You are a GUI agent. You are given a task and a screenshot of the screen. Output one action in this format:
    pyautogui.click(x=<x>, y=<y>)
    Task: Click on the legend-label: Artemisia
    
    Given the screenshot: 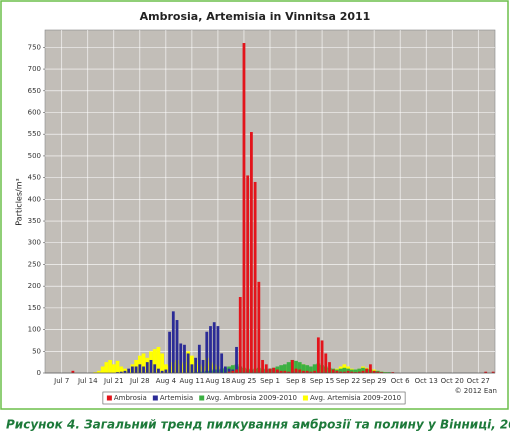 What is the action you would take?
    pyautogui.click(x=176, y=398)
    